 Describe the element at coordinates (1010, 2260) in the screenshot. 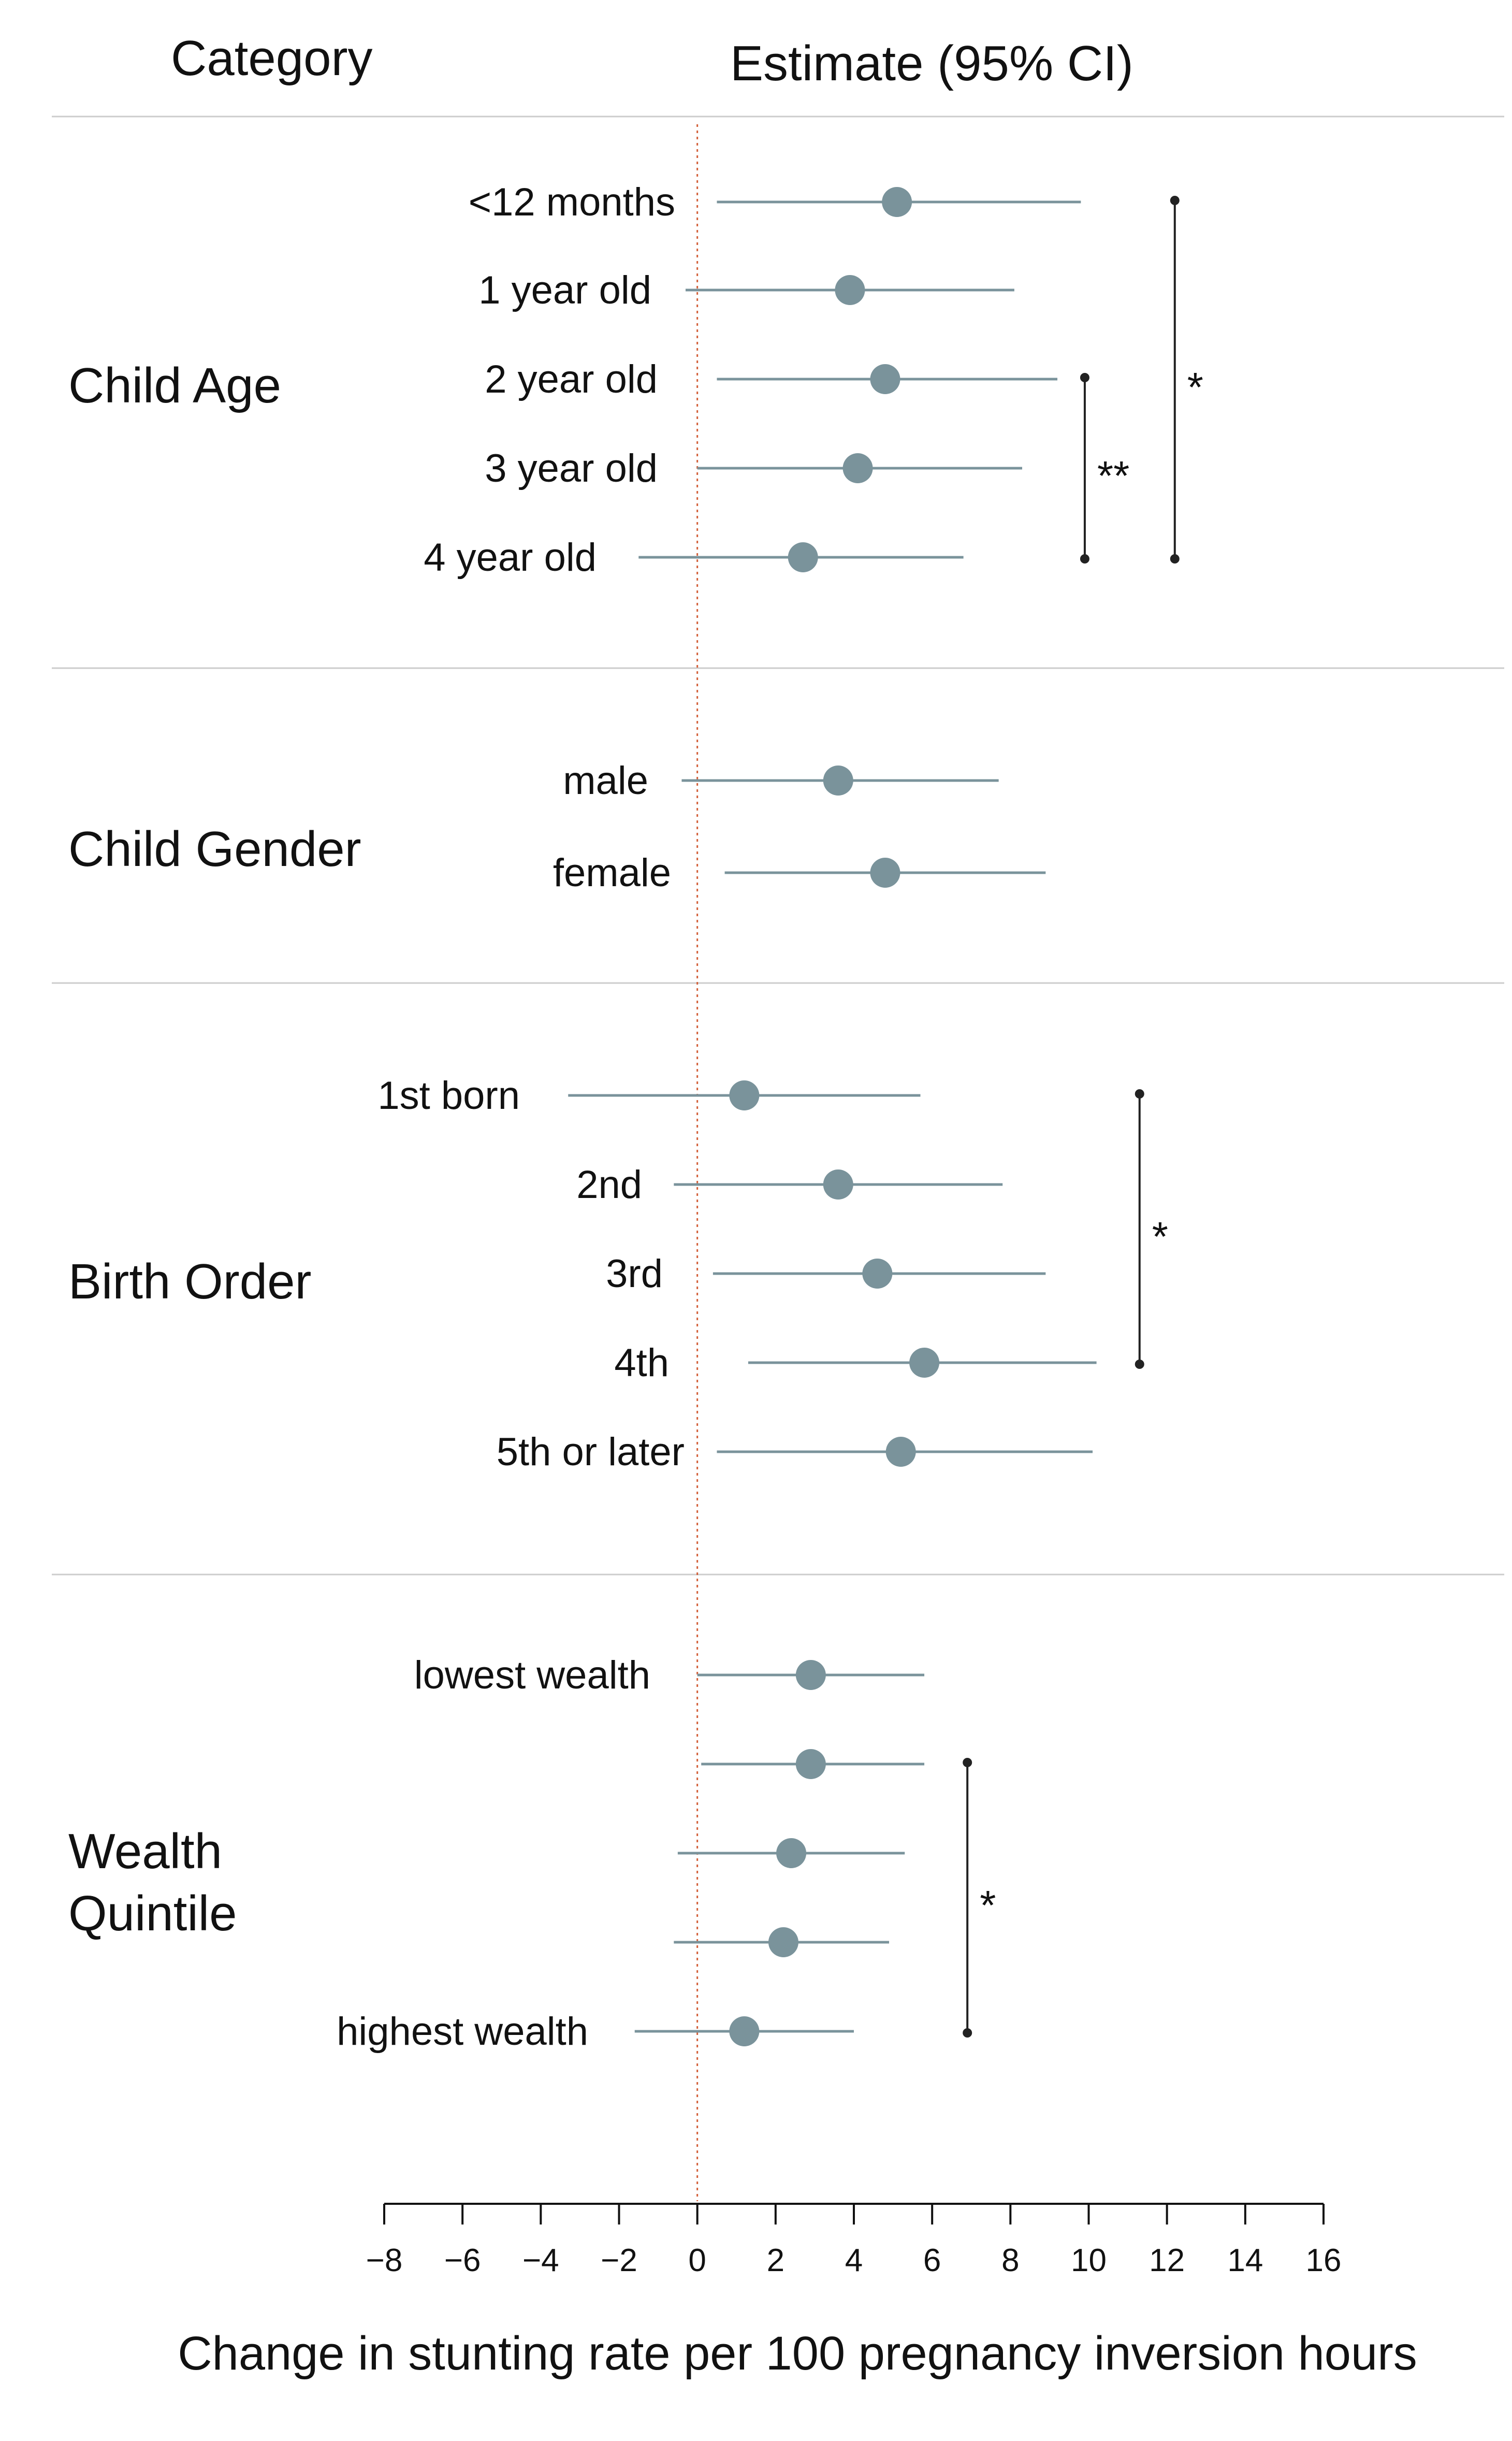

I see `tick-label: 8` at that location.